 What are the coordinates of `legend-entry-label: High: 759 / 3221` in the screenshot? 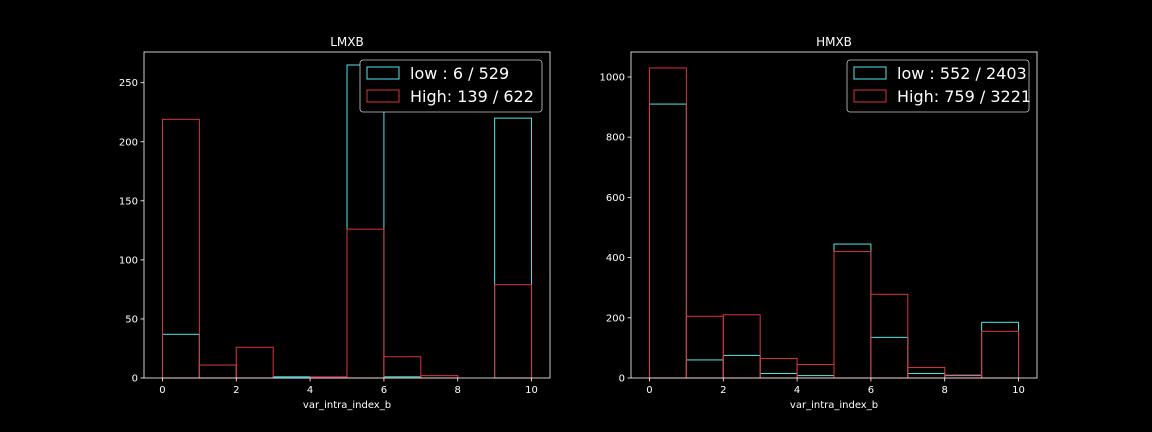 It's located at (964, 96).